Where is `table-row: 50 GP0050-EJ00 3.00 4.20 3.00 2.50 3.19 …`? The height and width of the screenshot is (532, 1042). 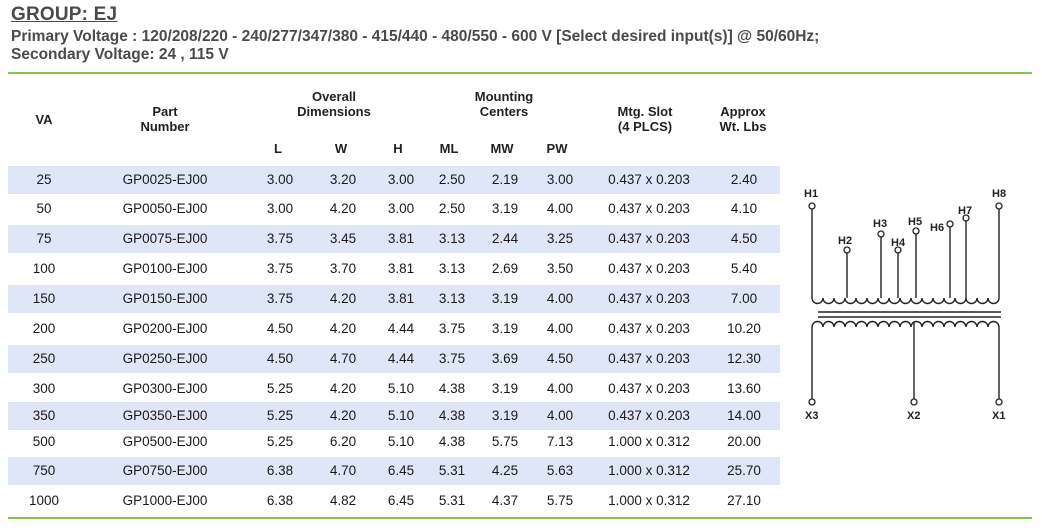 table-row: 50 GP0050-EJ00 3.00 4.20 3.00 2.50 3.19 … is located at coordinates (394, 209).